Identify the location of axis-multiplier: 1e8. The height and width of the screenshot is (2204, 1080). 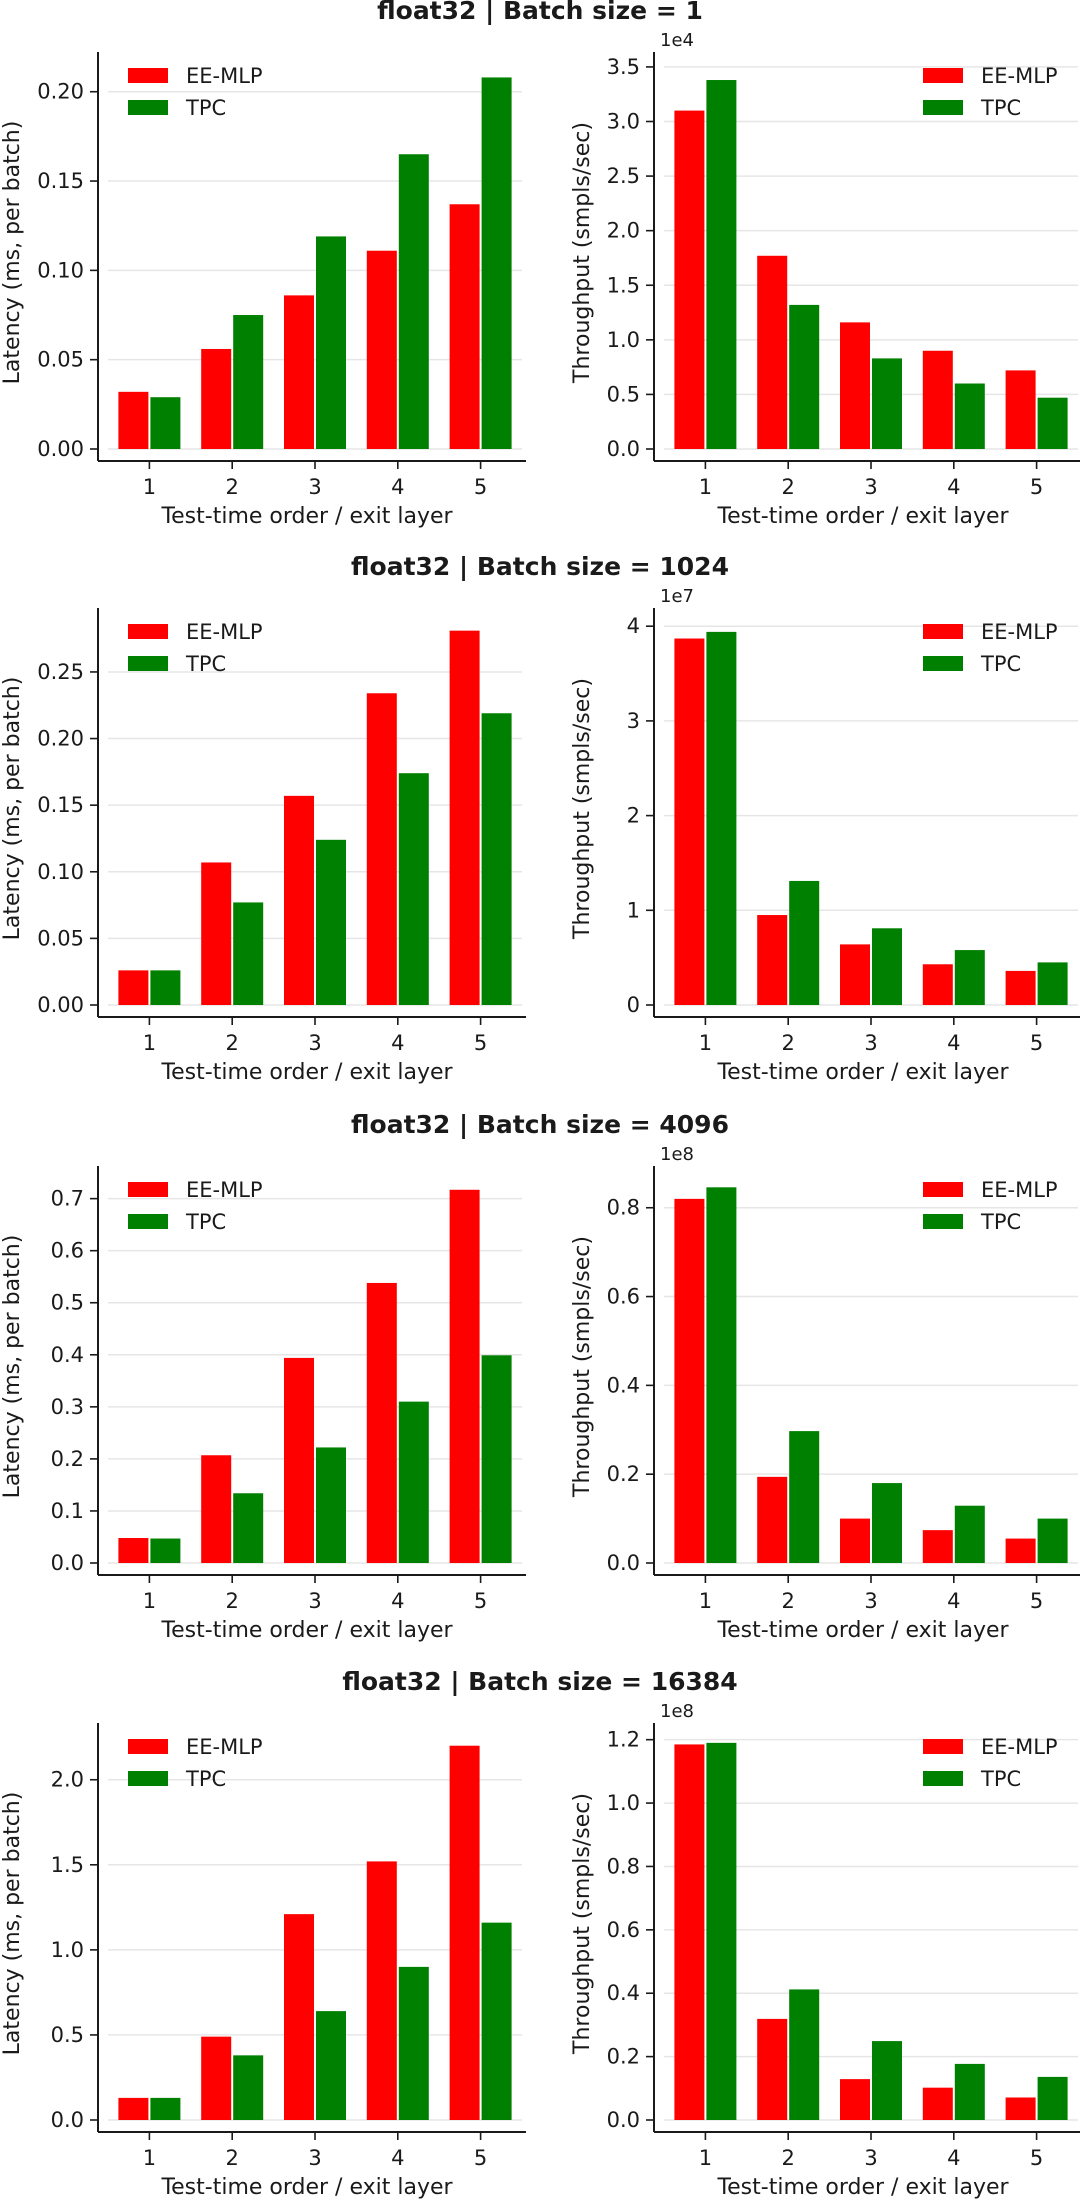
(677, 1711).